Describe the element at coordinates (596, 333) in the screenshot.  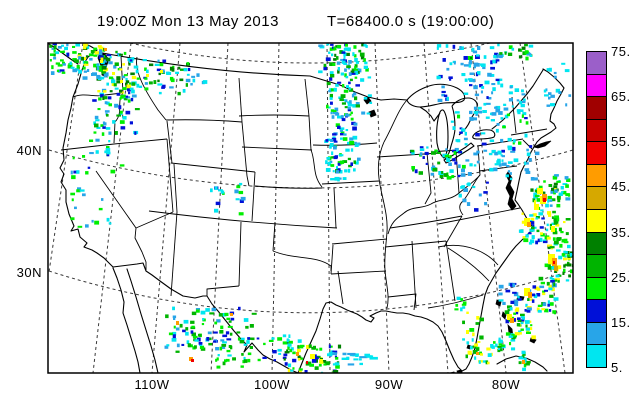
I see `colorbar-cell-lb` at that location.